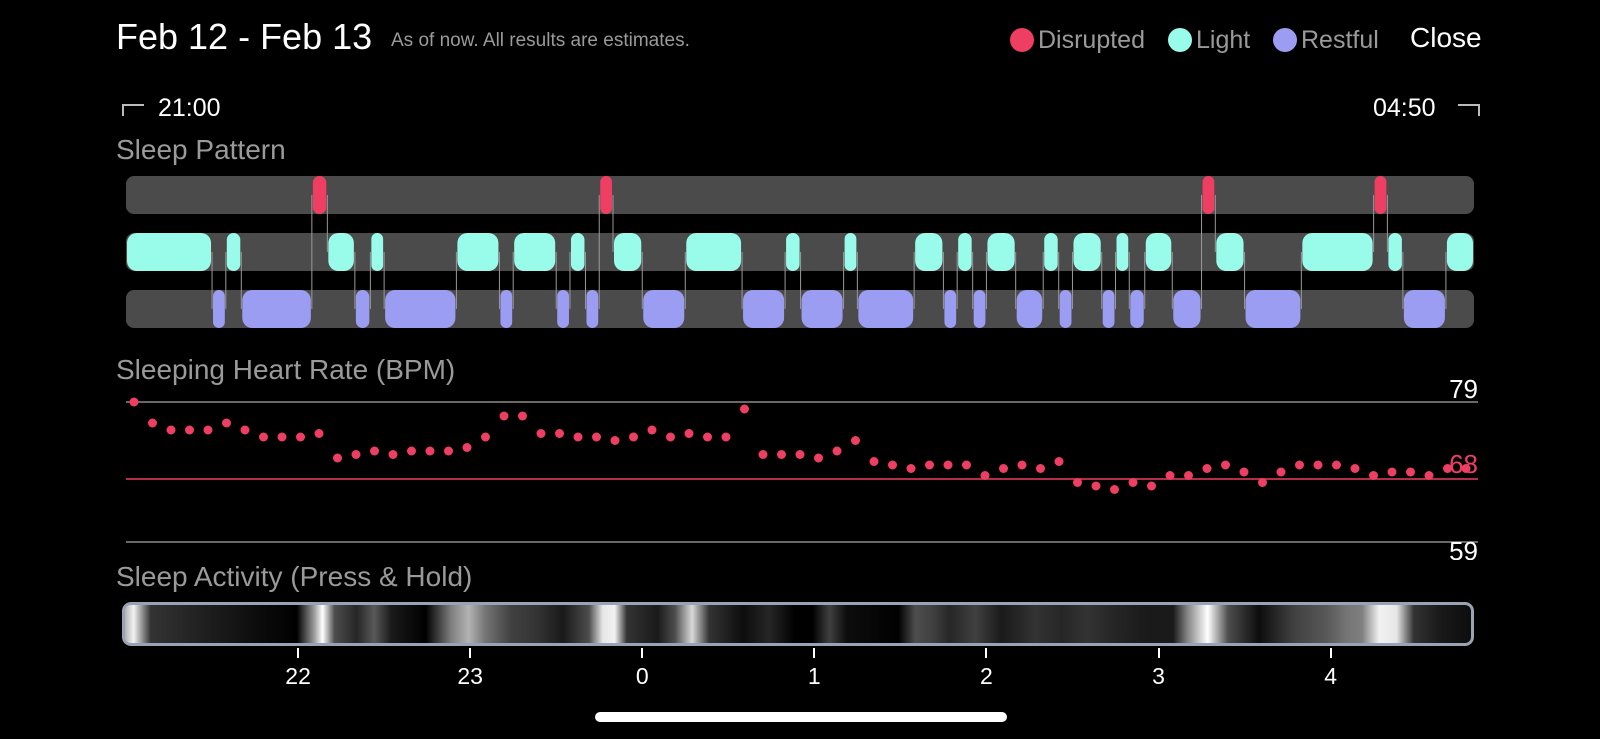  I want to click on legend-item-disrupted: Disrupted, so click(1077, 40).